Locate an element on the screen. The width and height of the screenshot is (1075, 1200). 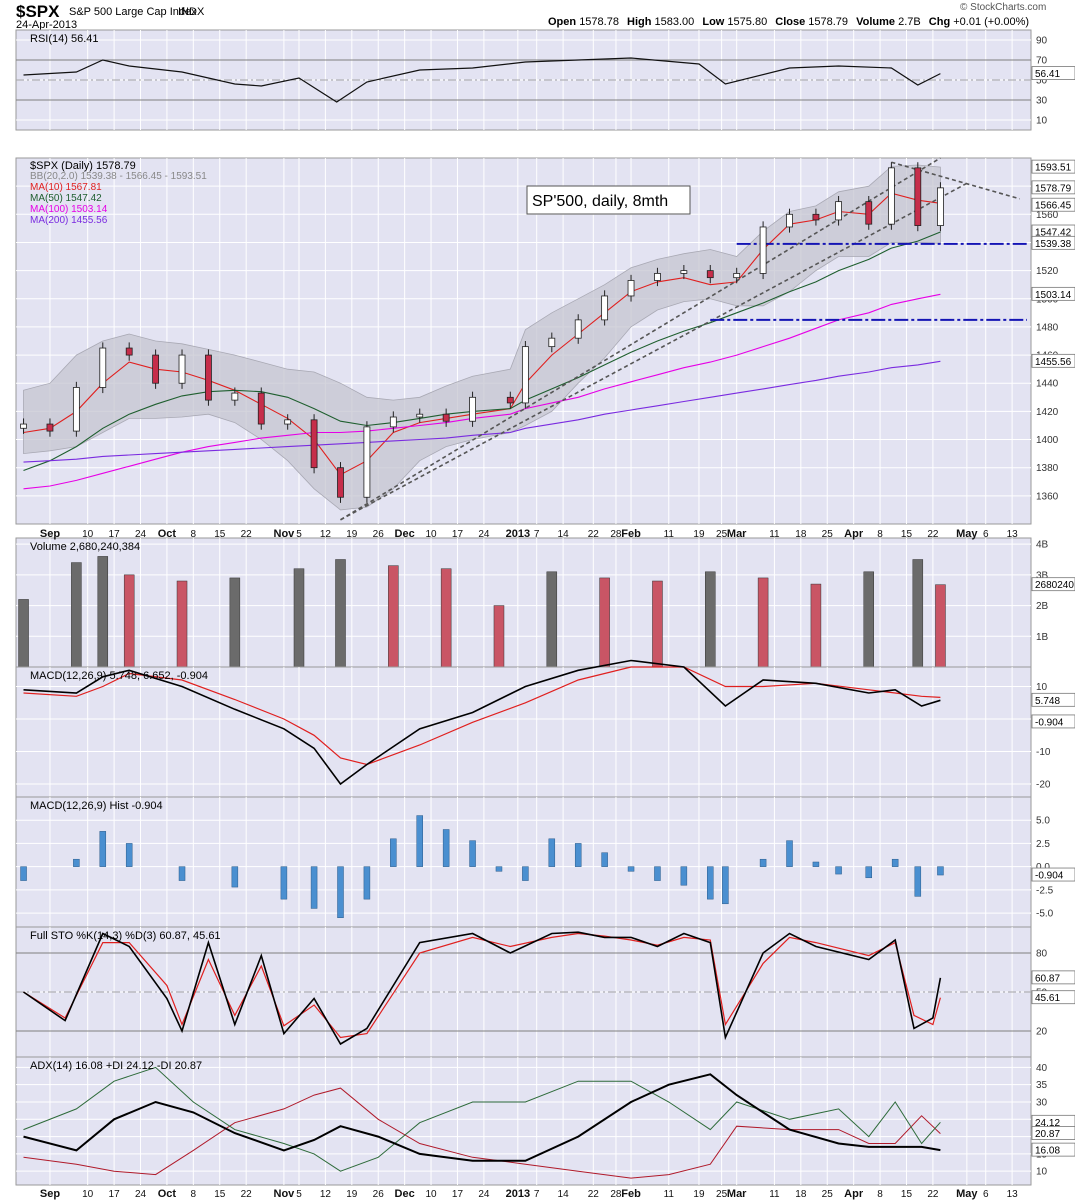
sto-k-line is located at coordinates (482, 988).